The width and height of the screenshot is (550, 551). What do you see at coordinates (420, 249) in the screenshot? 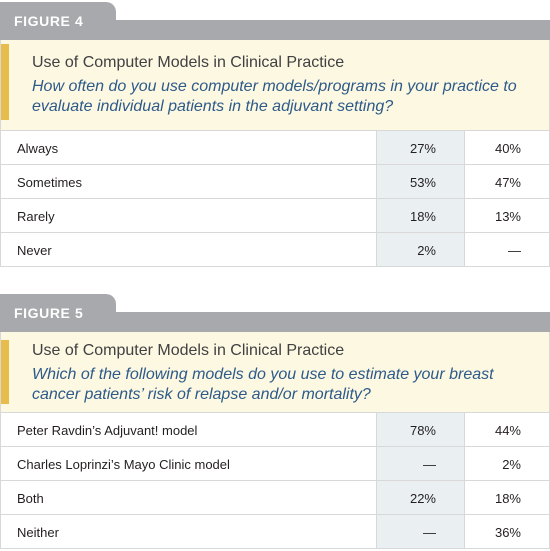
I see `value-cell-a: 2%` at bounding box center [420, 249].